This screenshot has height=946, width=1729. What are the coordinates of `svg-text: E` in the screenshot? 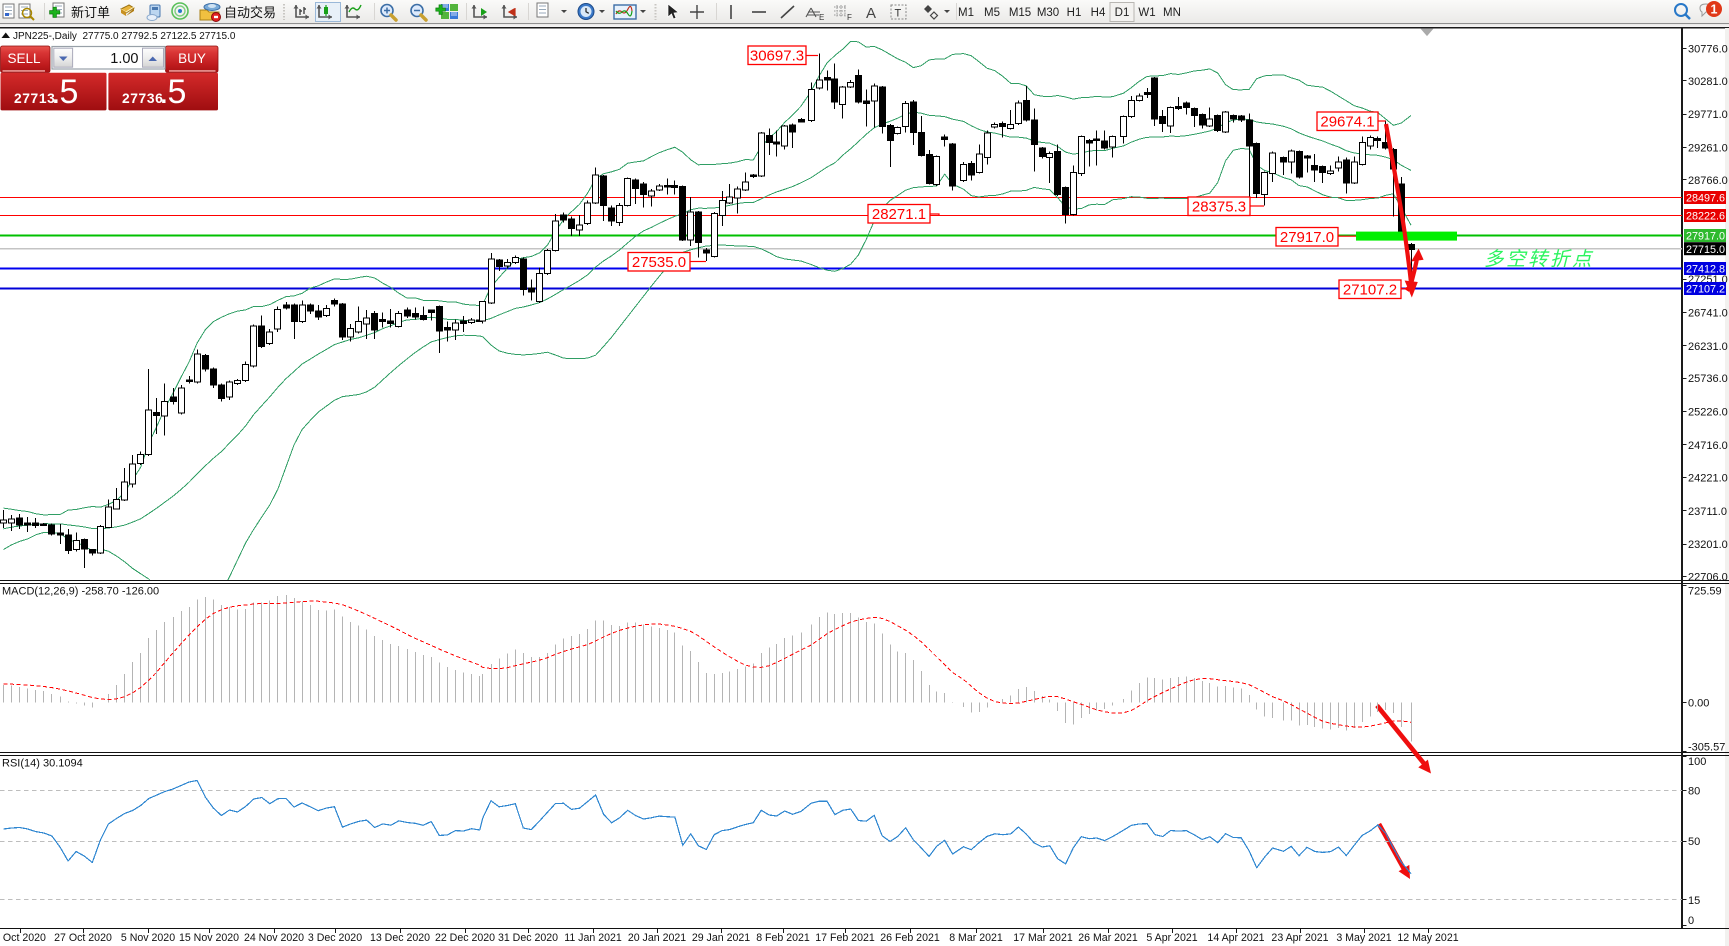 It's located at (821, 17).